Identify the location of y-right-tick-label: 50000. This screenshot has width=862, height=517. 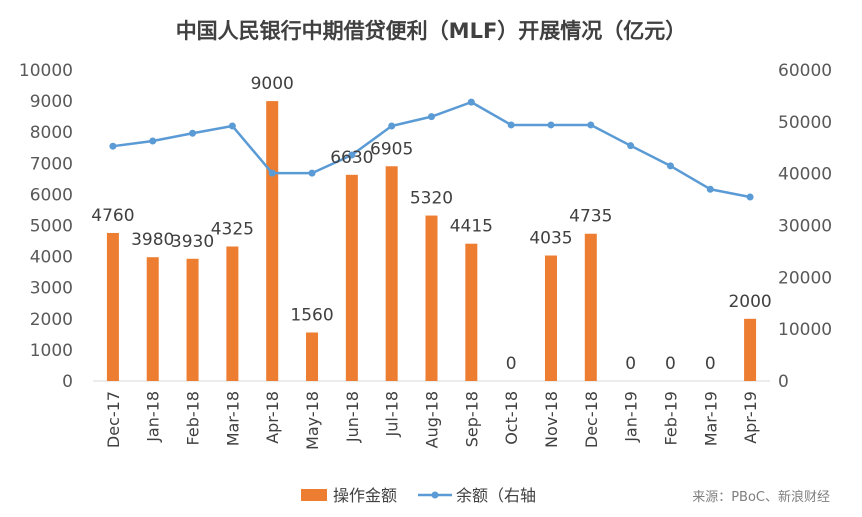
(805, 123).